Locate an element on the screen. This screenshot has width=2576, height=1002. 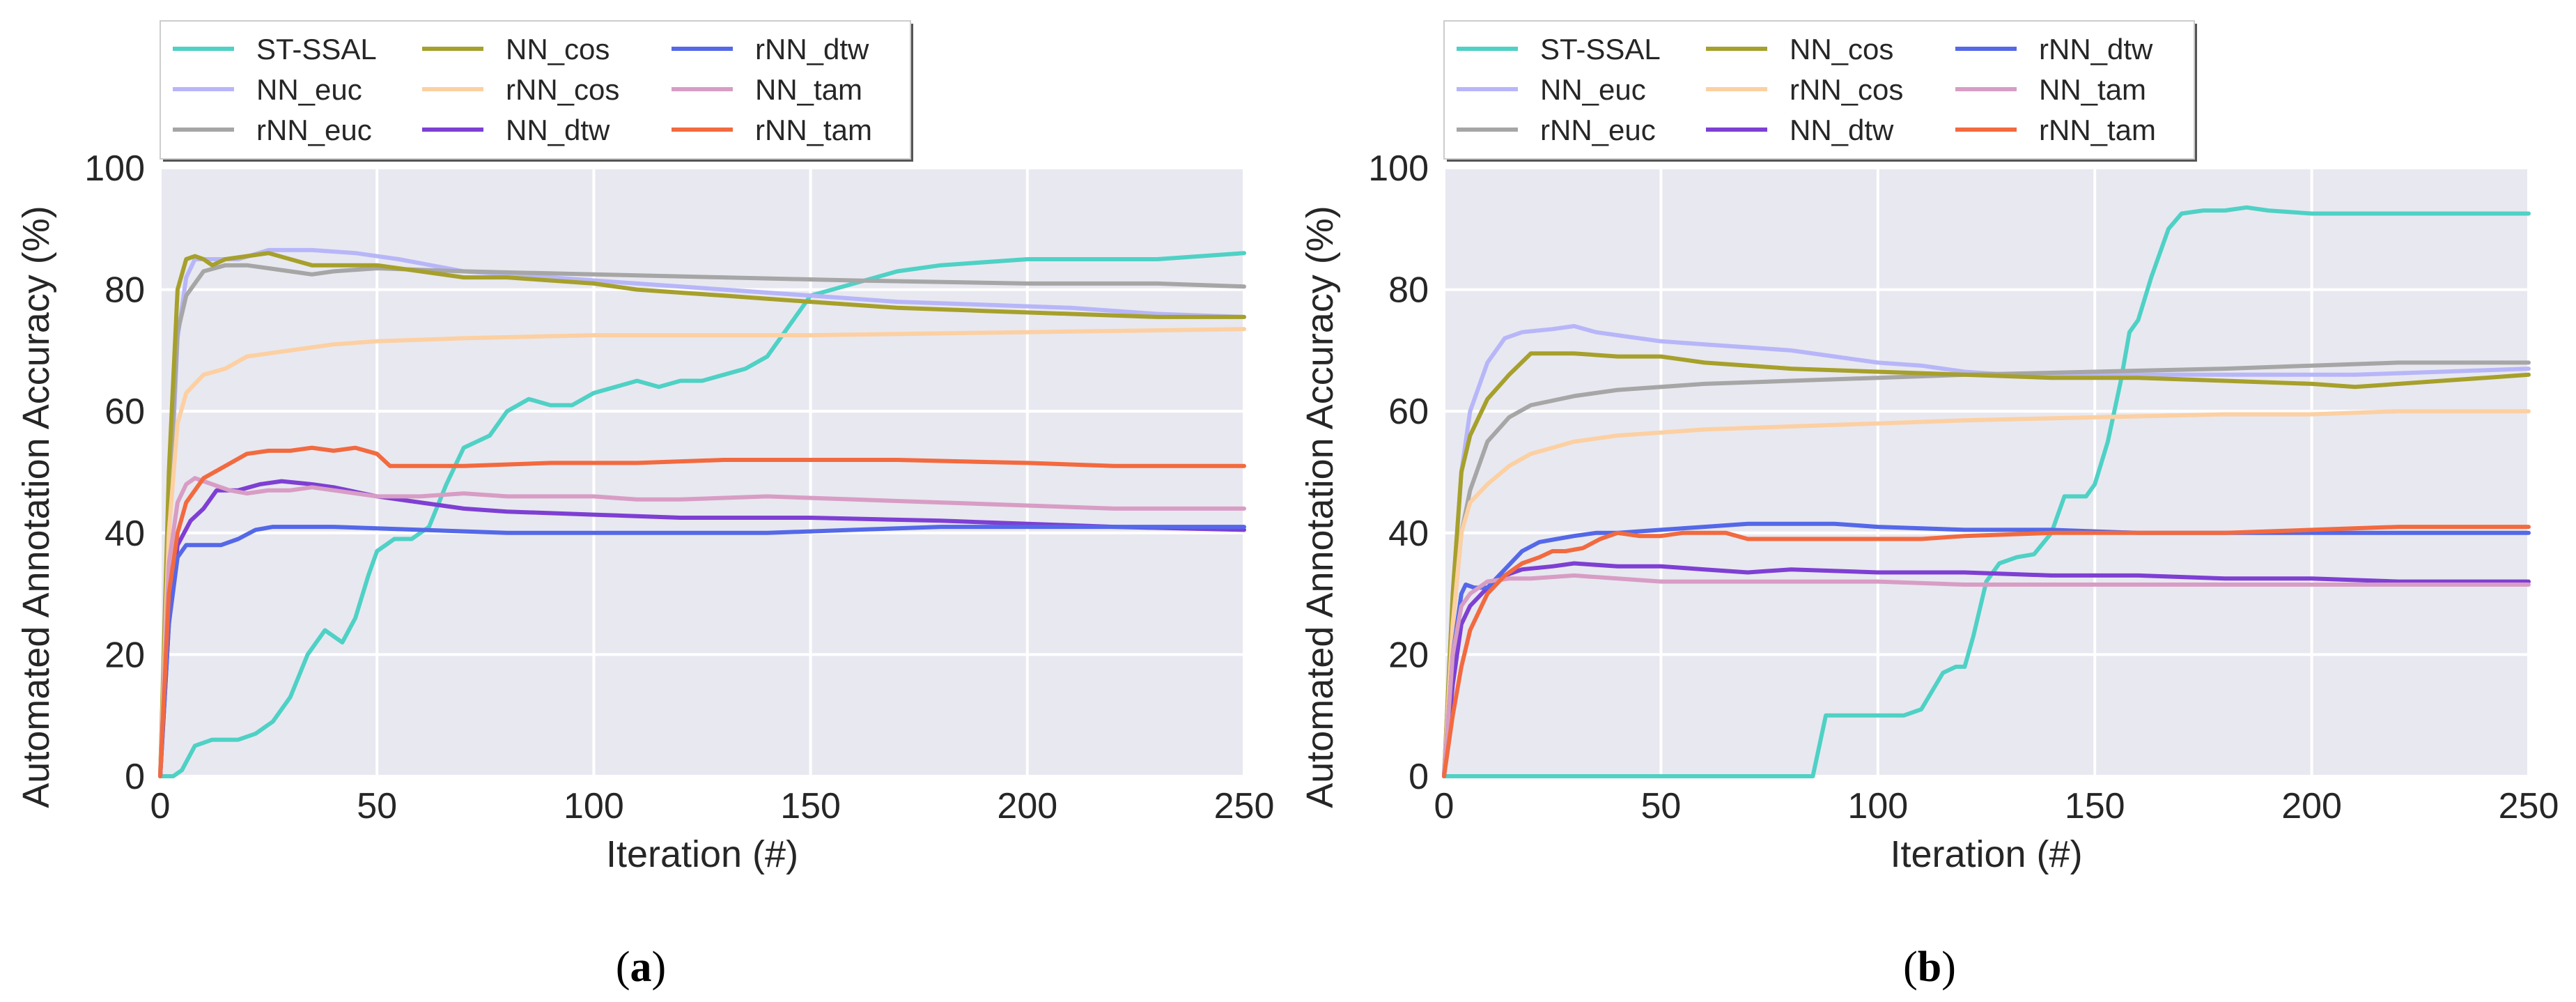
caption-letter: a is located at coordinates (641, 967).